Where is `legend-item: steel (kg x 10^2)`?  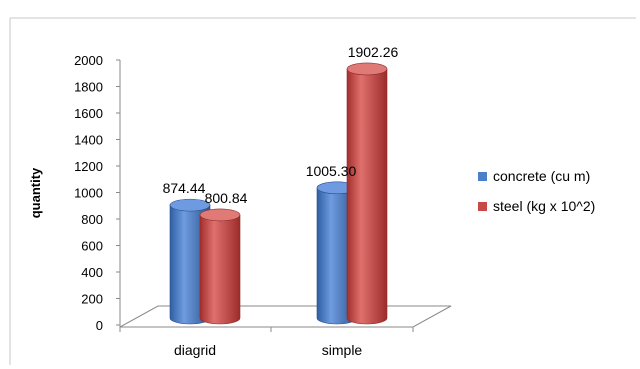
legend-item: steel (kg x 10^2) is located at coordinates (536, 206).